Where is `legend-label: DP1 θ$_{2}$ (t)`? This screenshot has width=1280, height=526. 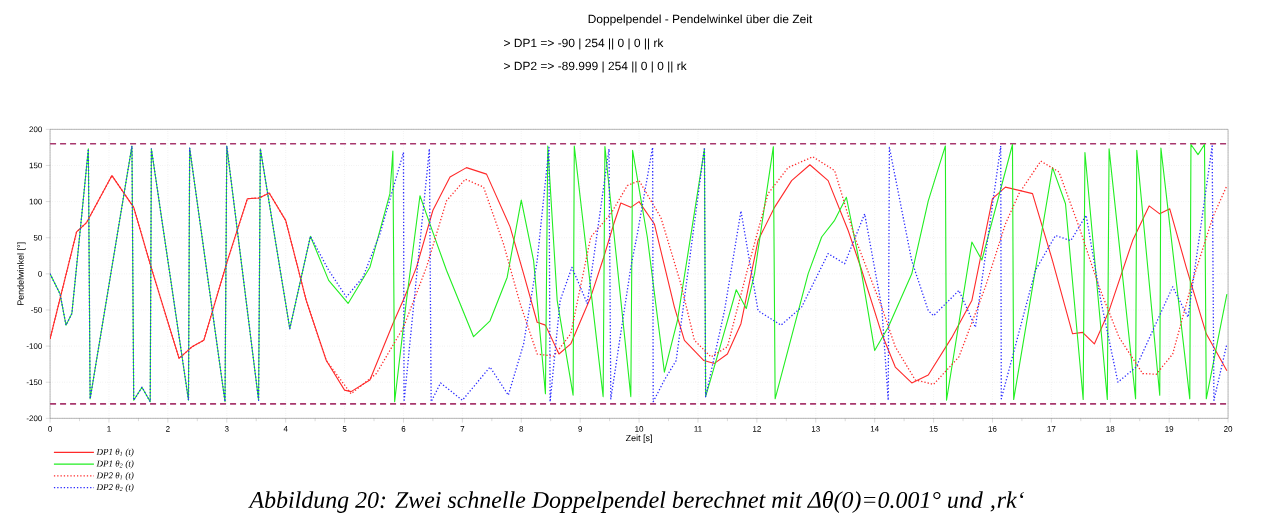
legend-label: DP1 θ$_{2}$ (t) is located at coordinates (115, 464).